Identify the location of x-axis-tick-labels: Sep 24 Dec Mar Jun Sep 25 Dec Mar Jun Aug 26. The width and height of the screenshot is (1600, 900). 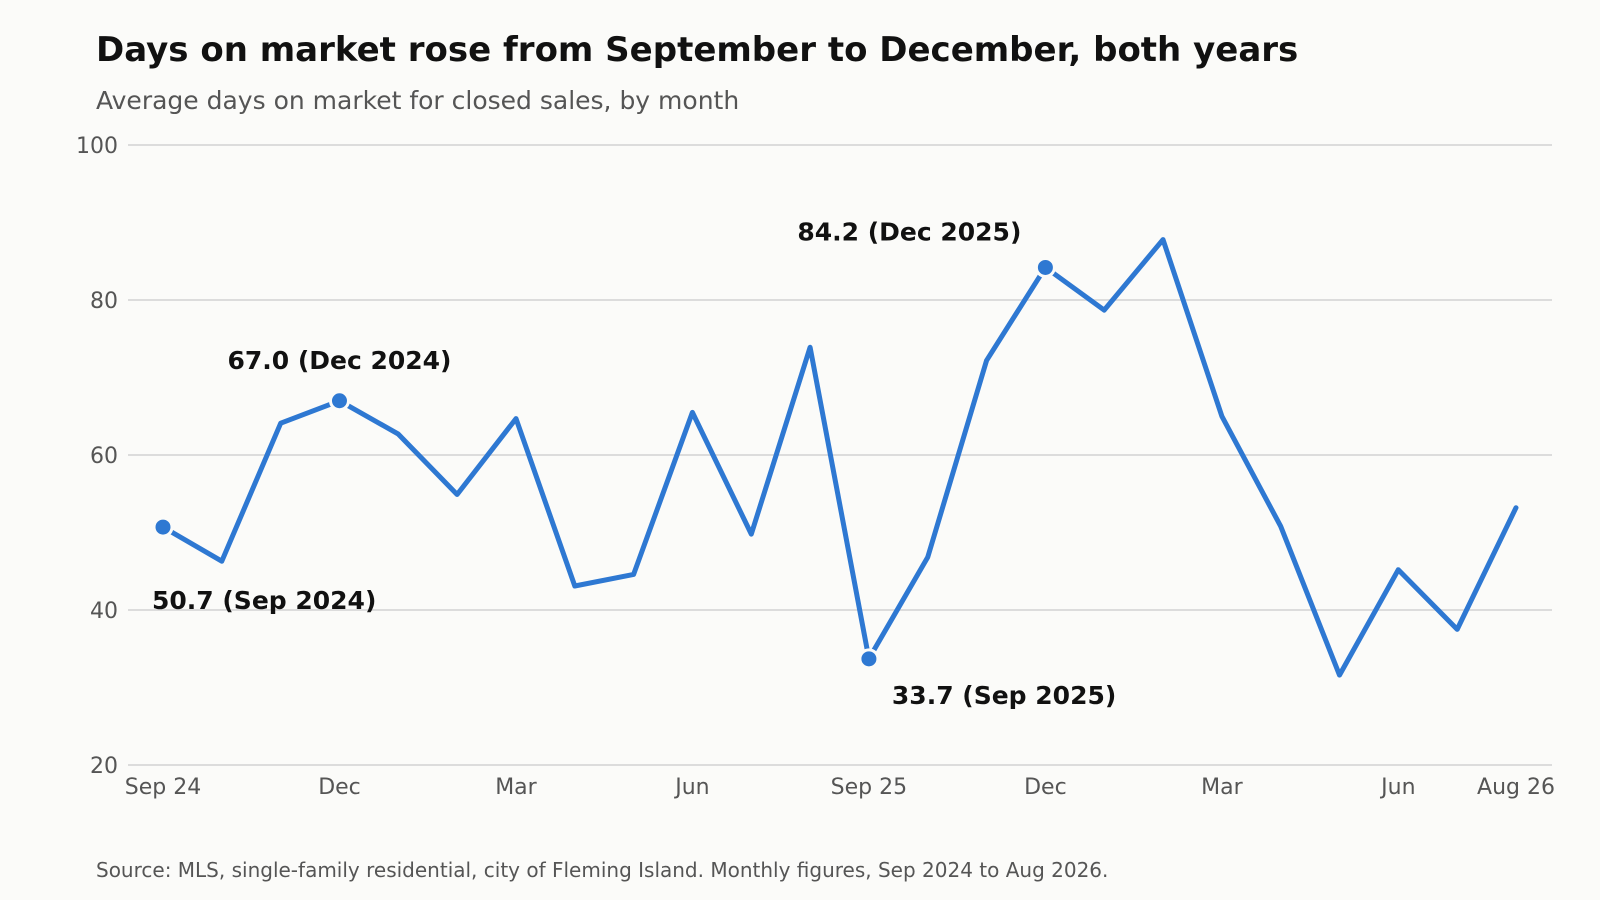
(840, 787).